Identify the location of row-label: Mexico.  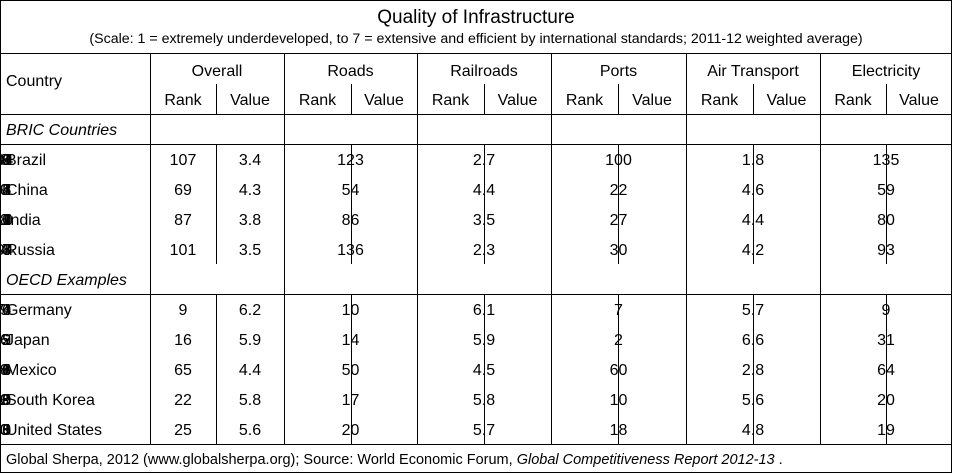
(31, 370).